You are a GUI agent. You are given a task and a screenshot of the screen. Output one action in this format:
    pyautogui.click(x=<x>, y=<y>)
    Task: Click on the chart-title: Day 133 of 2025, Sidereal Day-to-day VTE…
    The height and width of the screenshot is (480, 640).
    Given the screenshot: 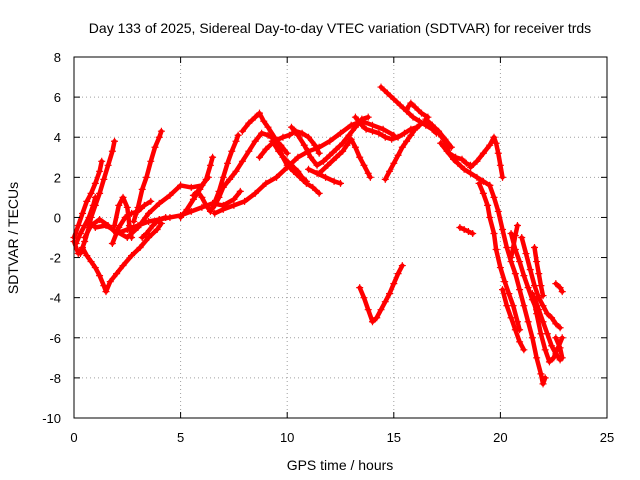 What is the action you would take?
    pyautogui.click(x=340, y=28)
    